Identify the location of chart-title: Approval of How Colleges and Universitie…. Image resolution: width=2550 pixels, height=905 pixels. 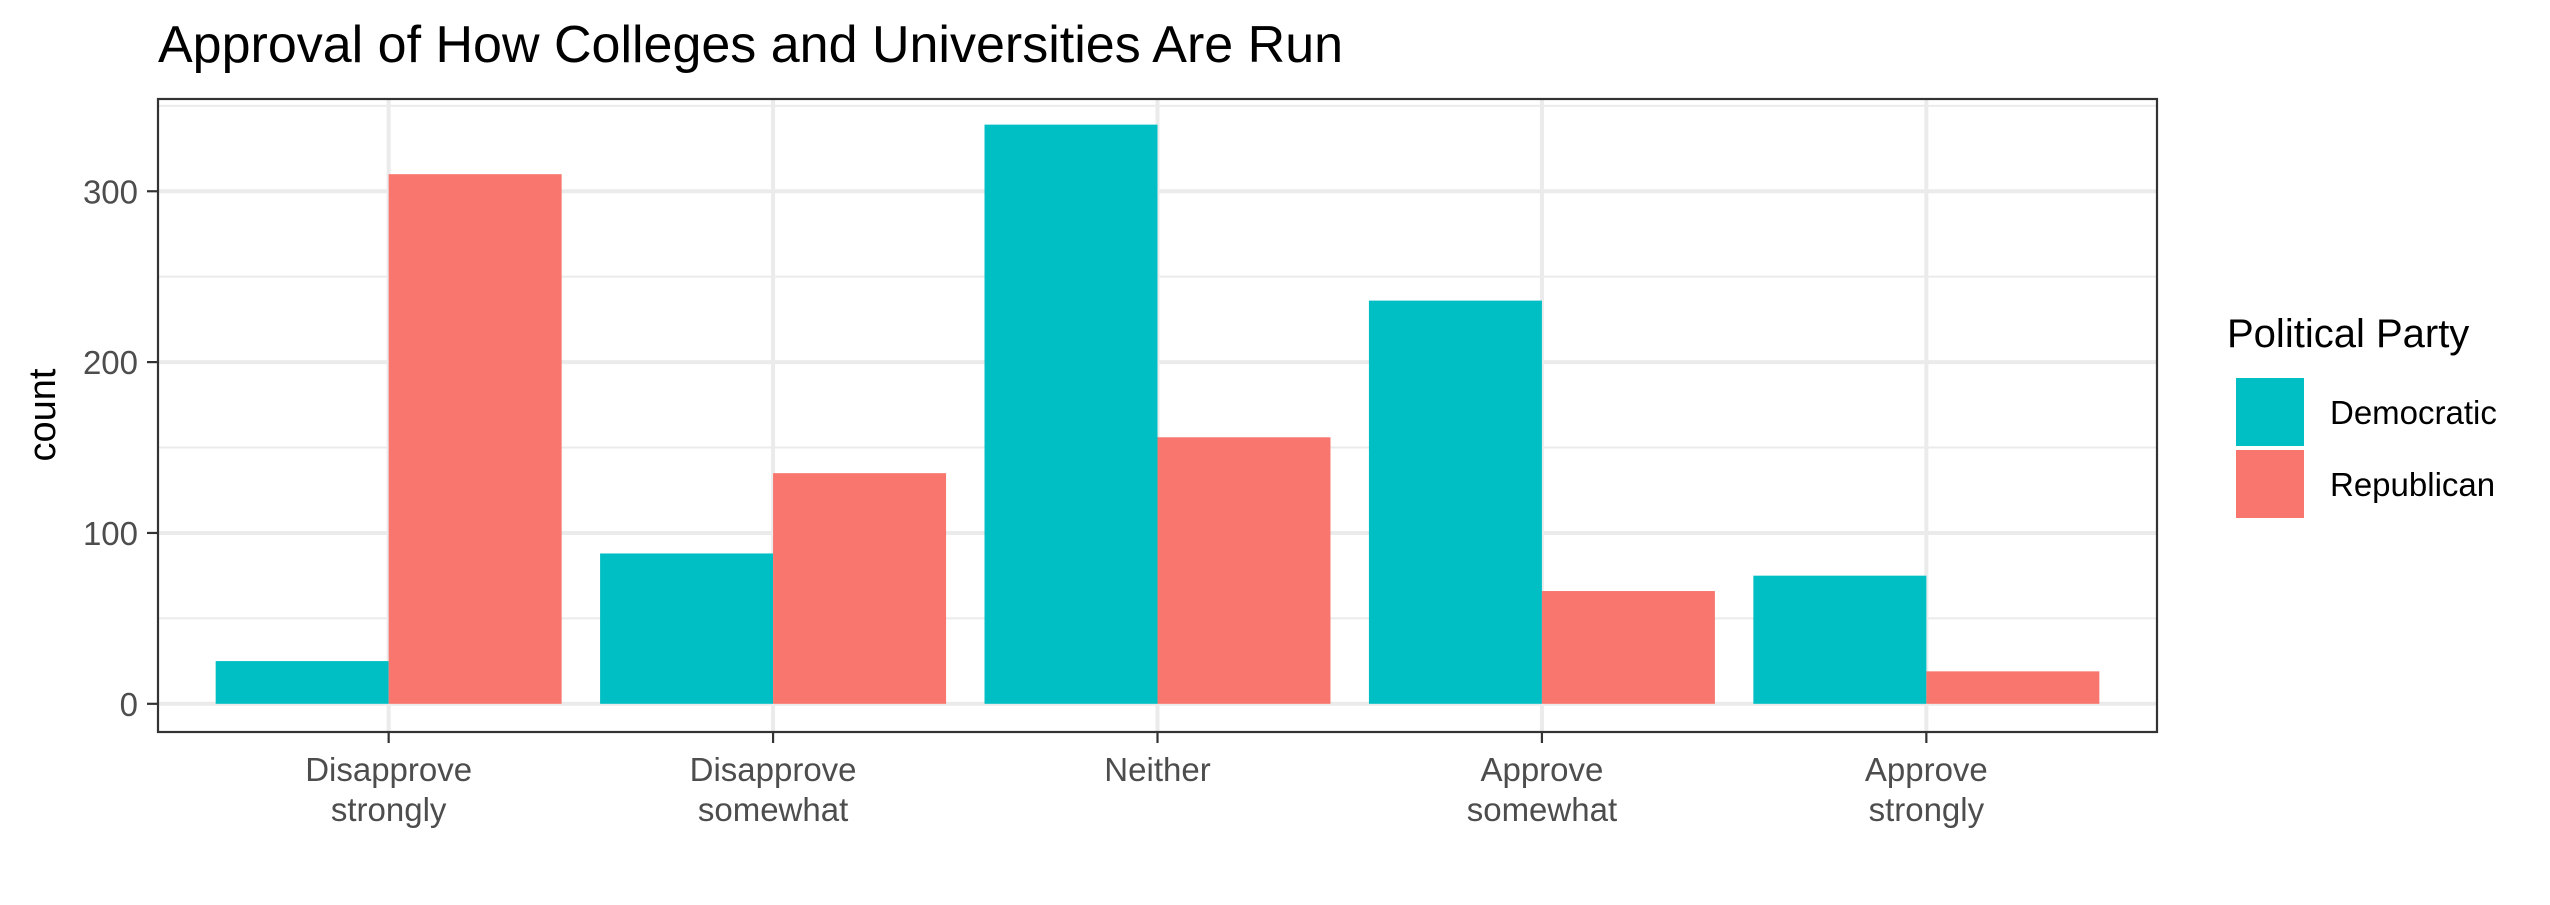
(750, 45).